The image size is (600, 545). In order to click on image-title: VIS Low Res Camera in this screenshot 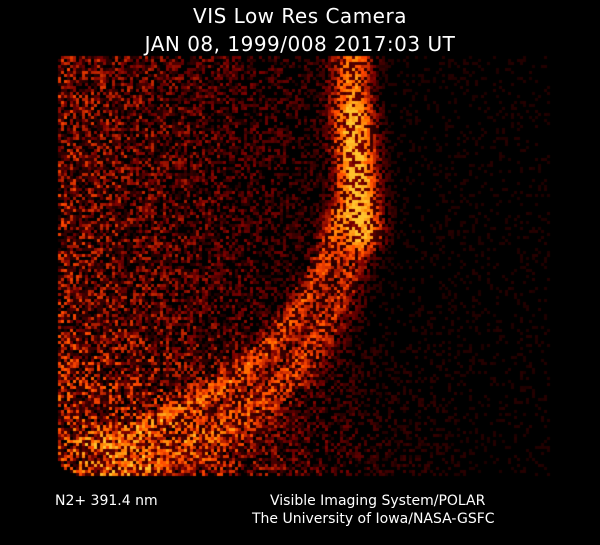, I will do `click(300, 16)`.